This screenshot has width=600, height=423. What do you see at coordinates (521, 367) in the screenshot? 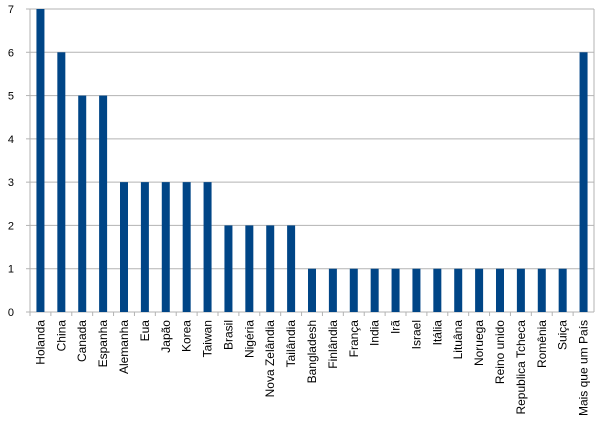
I see `x-category-label: Republica Tcheca` at bounding box center [521, 367].